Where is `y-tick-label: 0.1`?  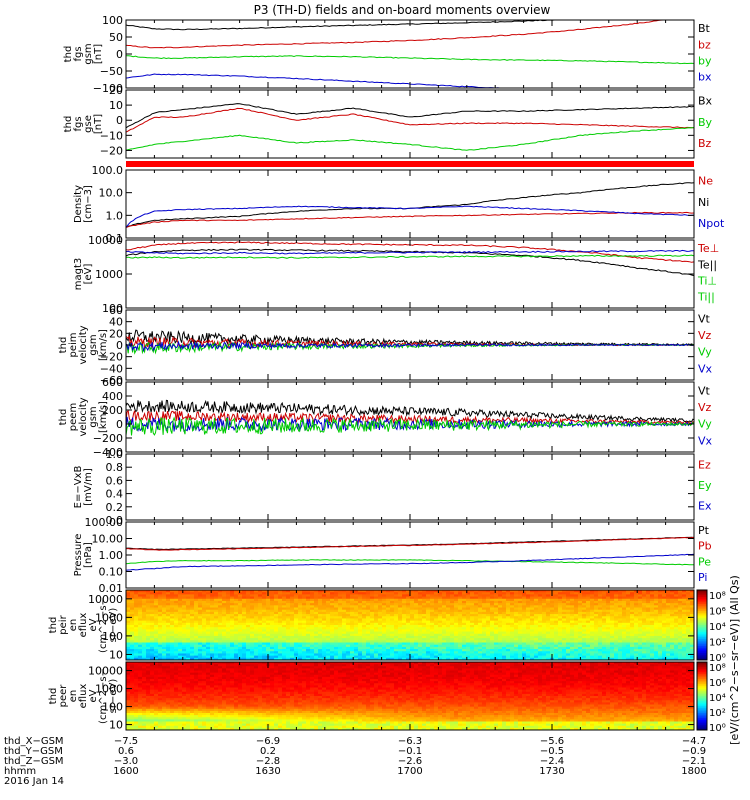
y-tick-label: 0.1 is located at coordinates (115, 238).